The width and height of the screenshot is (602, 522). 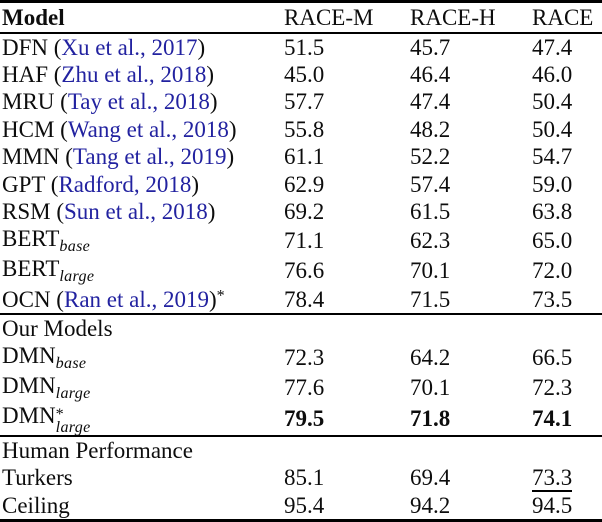 I want to click on value-cell: 52.2, so click(x=430, y=157).